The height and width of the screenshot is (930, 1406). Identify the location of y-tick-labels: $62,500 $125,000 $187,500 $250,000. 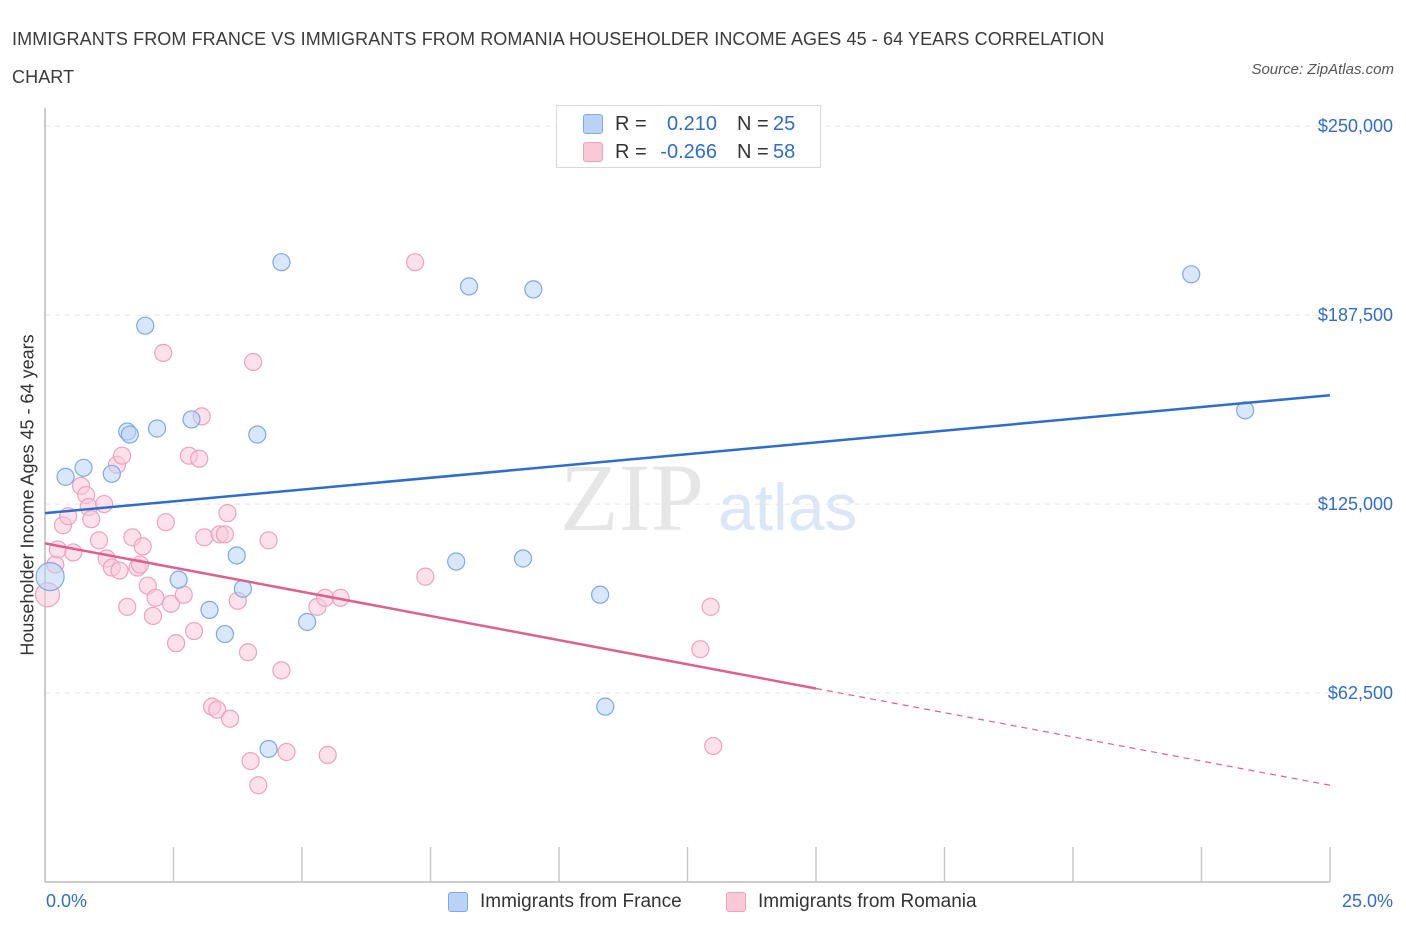
(1355, 409).